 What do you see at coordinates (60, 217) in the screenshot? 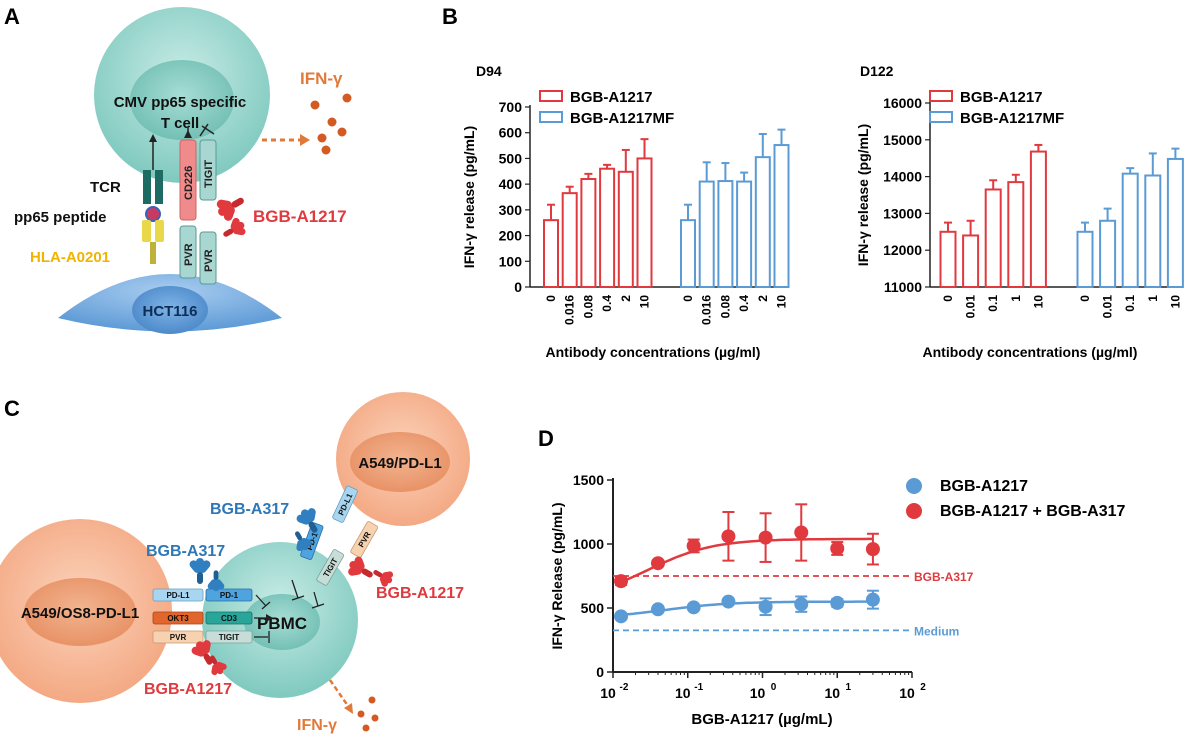
I see `pp65-peptide-label: pp65 peptide` at bounding box center [60, 217].